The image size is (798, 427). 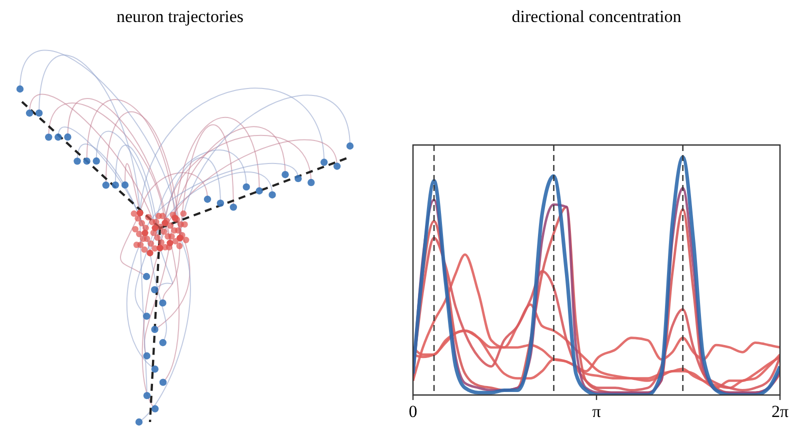 What do you see at coordinates (597, 411) in the screenshot?
I see `x-tick-label: π` at bounding box center [597, 411].